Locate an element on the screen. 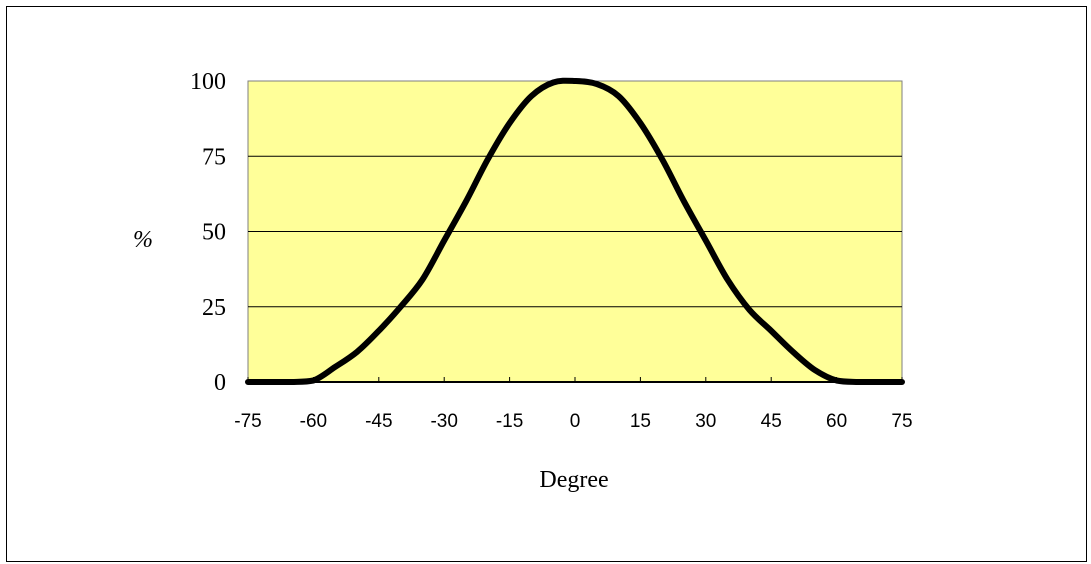 The image size is (1091, 564). x-tick-labels: -75 -60 -45 -30 -15 0 15 30 45 60 75 is located at coordinates (573, 421).